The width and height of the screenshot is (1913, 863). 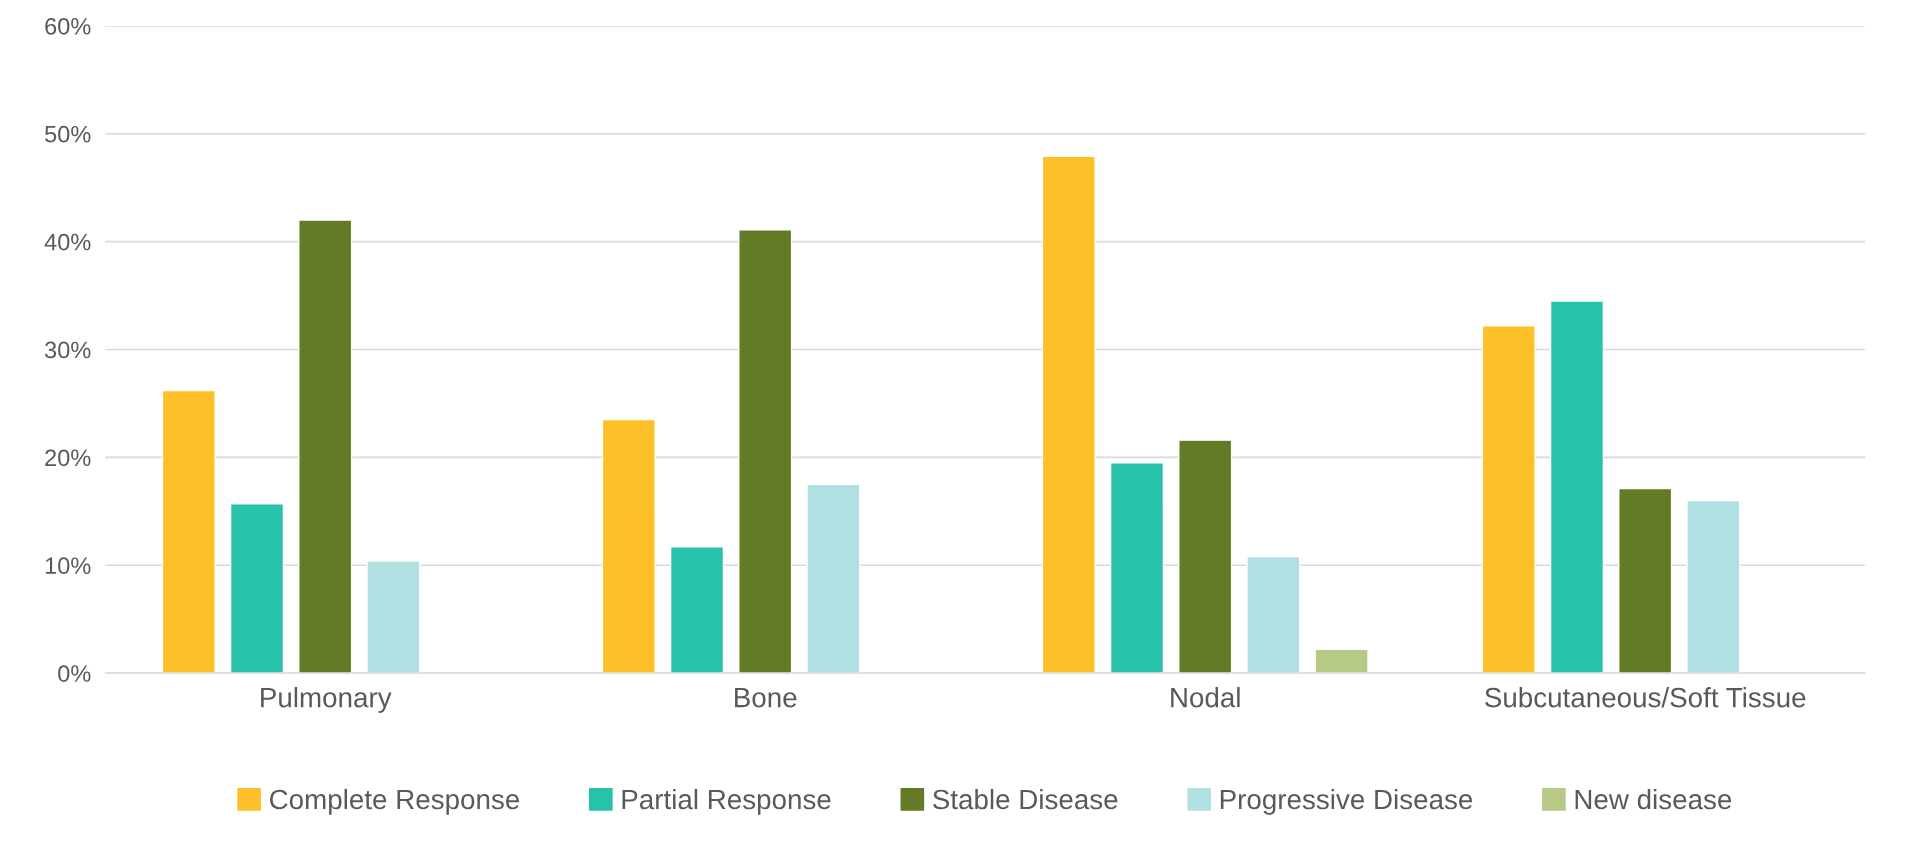 I want to click on y-tick-label: 40%, so click(x=67, y=242).